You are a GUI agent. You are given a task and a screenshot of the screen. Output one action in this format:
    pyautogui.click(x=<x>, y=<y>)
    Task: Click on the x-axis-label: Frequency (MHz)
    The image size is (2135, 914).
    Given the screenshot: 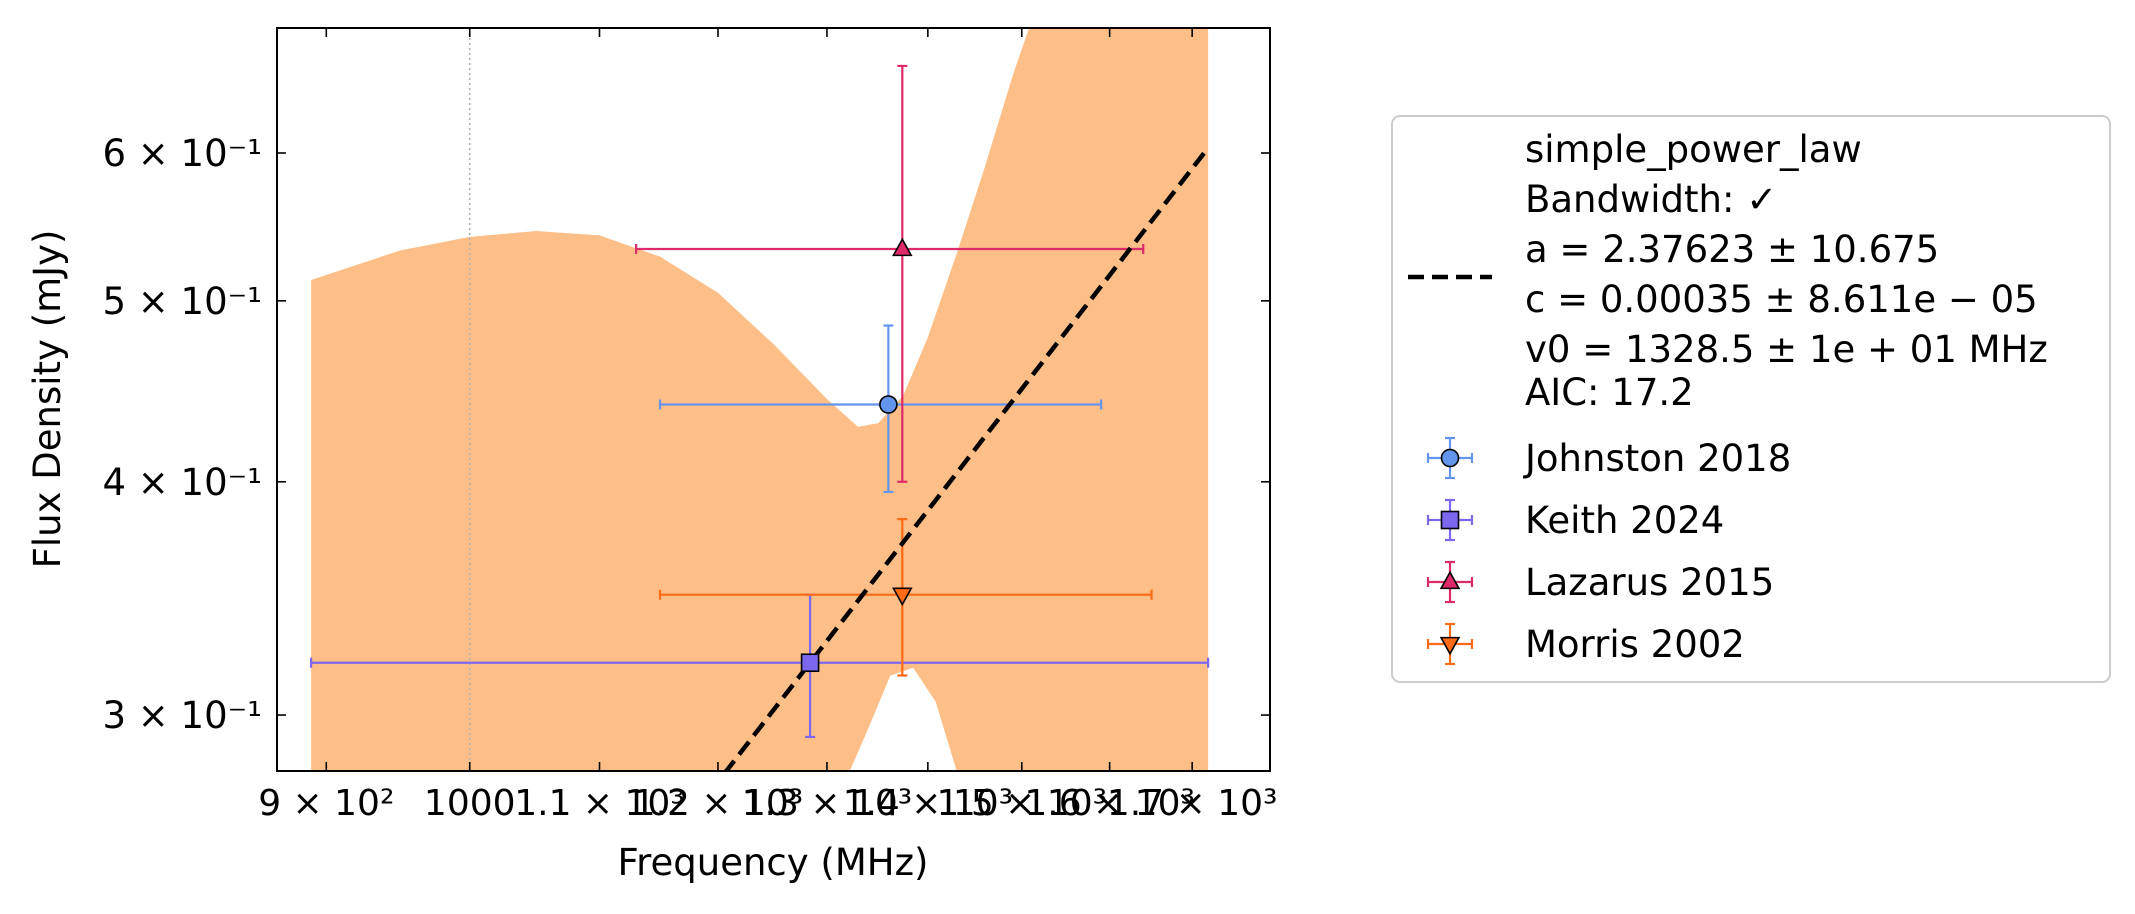 What is the action you would take?
    pyautogui.click(x=773, y=862)
    